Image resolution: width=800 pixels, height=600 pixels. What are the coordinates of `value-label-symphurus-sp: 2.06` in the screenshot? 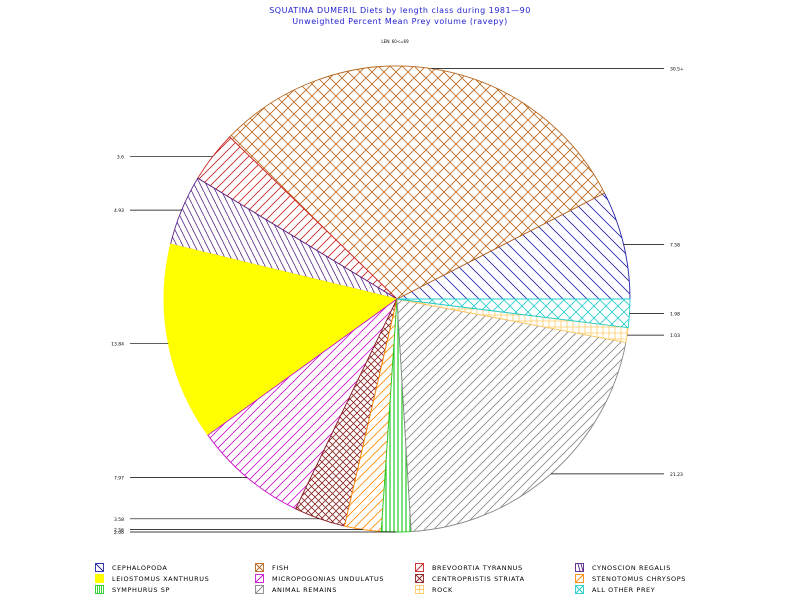 It's located at (119, 533).